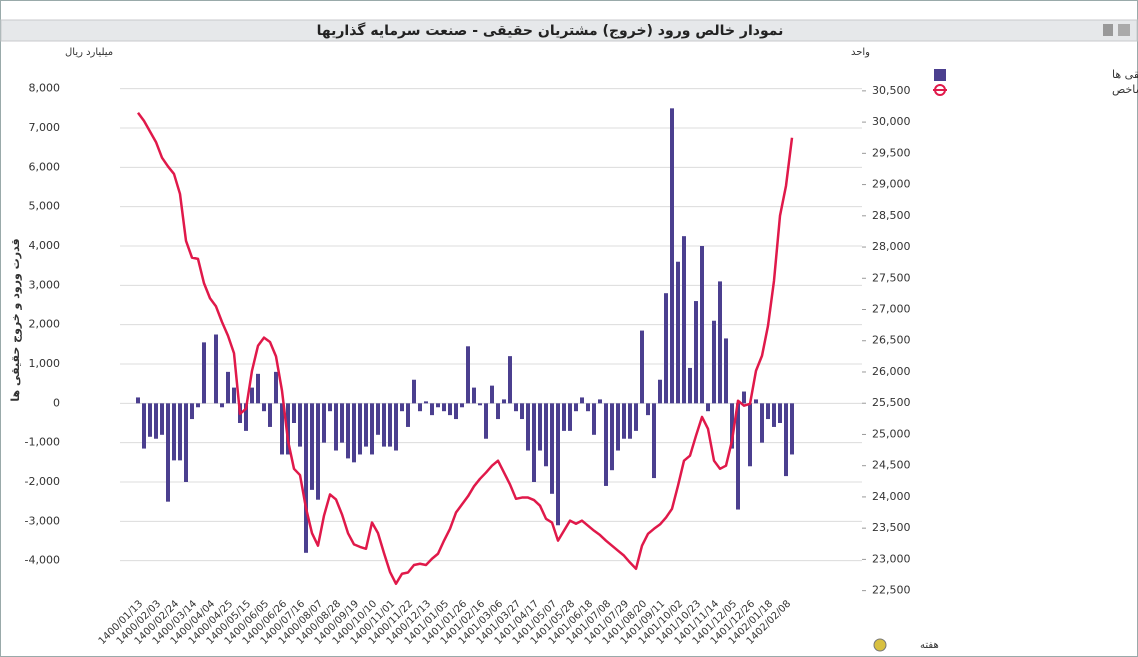 The width and height of the screenshot is (1138, 657). Describe the element at coordinates (45, 245) in the screenshot. I see `y-tick-label: 4,000` at that location.